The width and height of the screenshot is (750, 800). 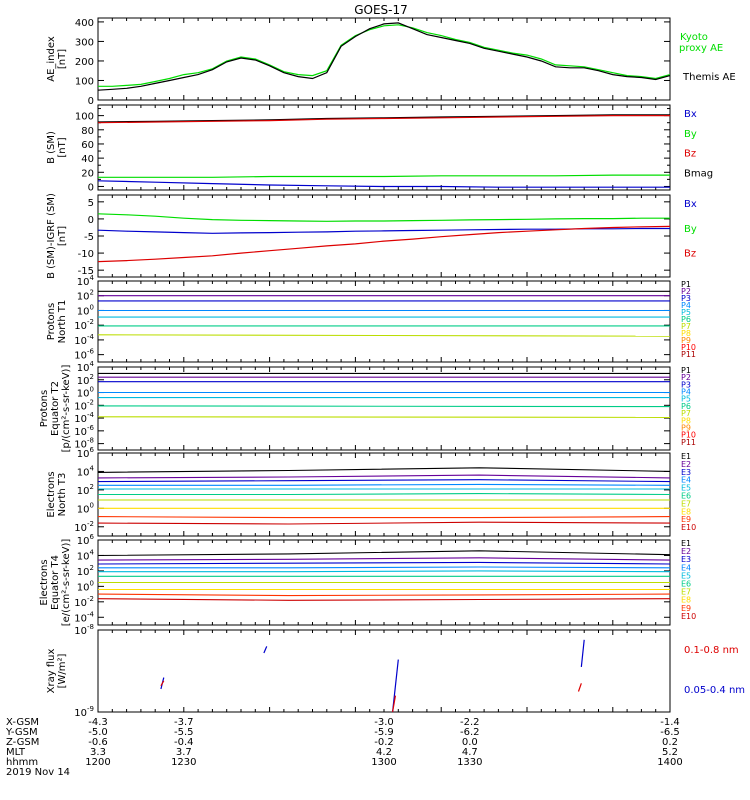 What do you see at coordinates (97, 762) in the screenshot?
I see `time-axis-value: 1200` at bounding box center [97, 762].